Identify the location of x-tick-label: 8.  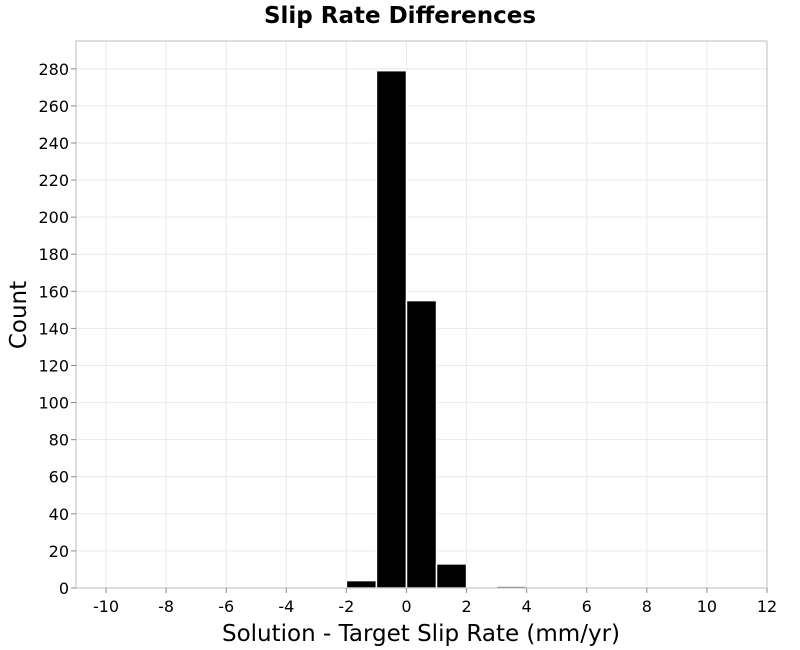
(647, 606).